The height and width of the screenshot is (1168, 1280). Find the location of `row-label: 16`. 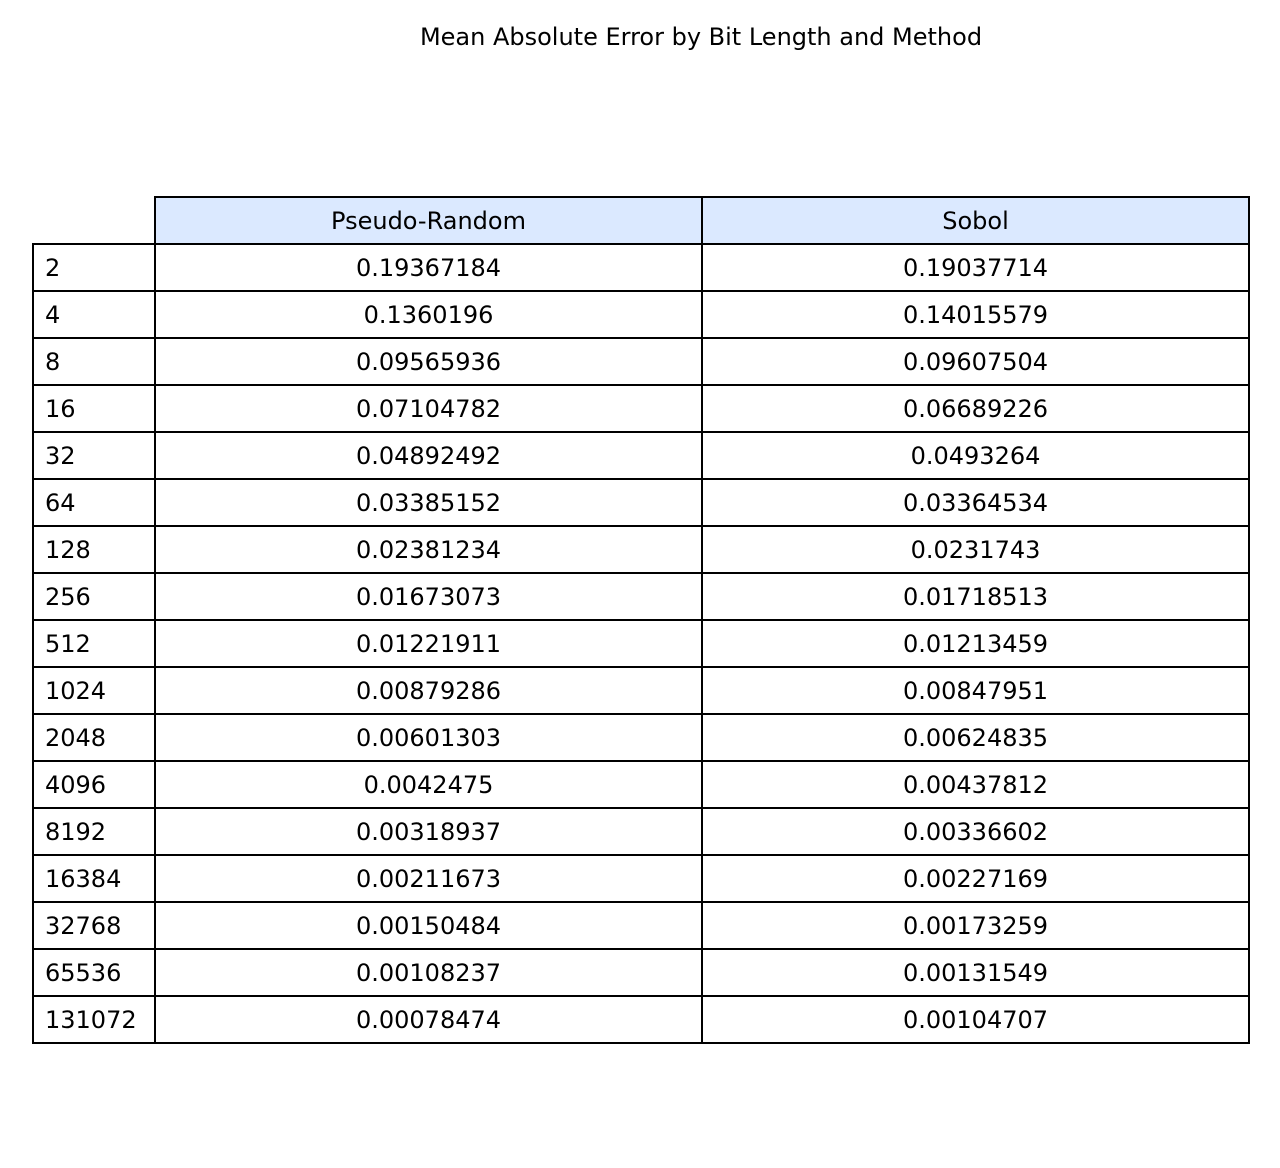

row-label: 16 is located at coordinates (94, 408).